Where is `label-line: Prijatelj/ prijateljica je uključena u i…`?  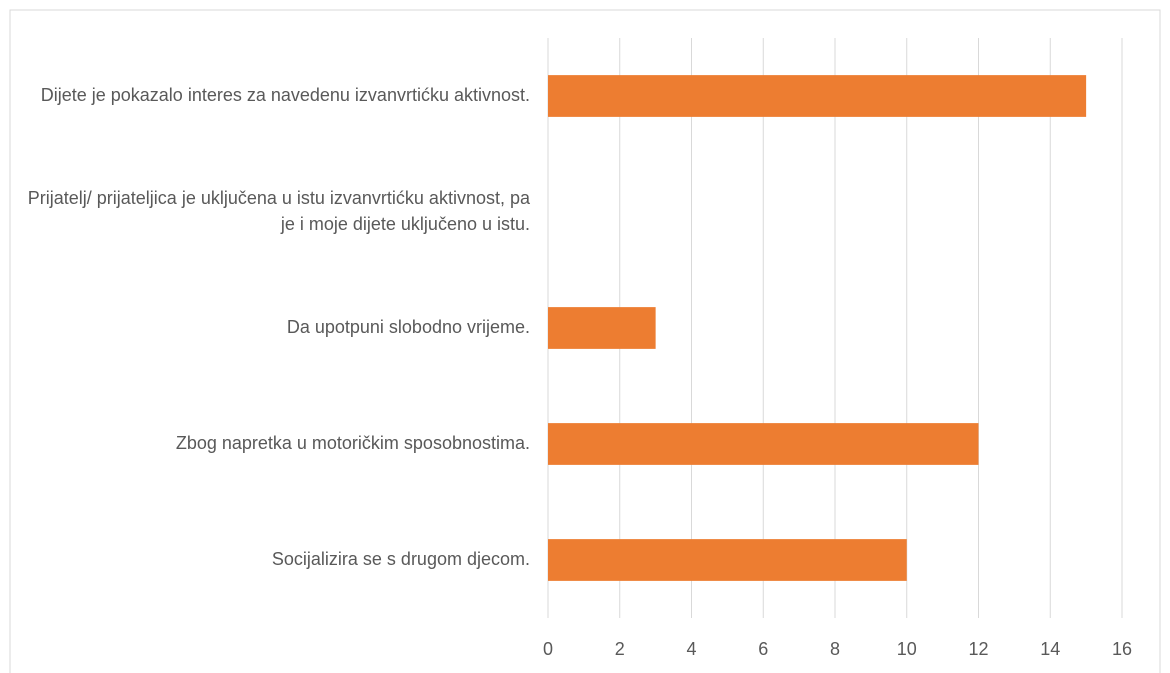 label-line: Prijatelj/ prijateljica je uključena u i… is located at coordinates (279, 198).